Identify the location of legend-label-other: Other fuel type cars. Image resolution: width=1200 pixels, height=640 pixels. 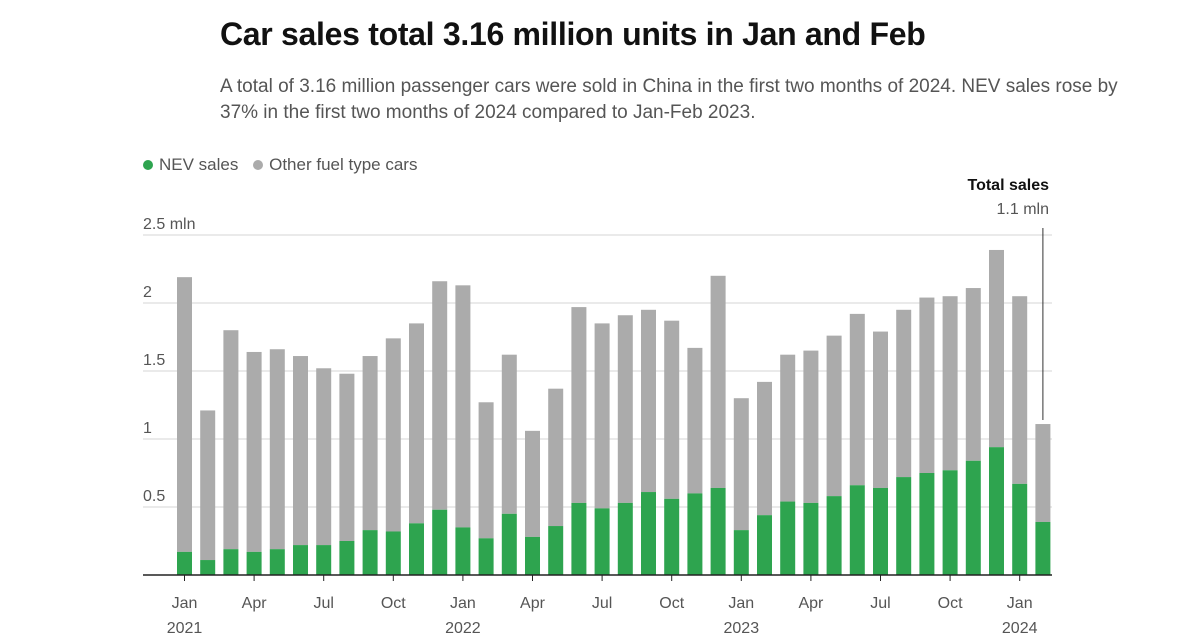
(343, 164).